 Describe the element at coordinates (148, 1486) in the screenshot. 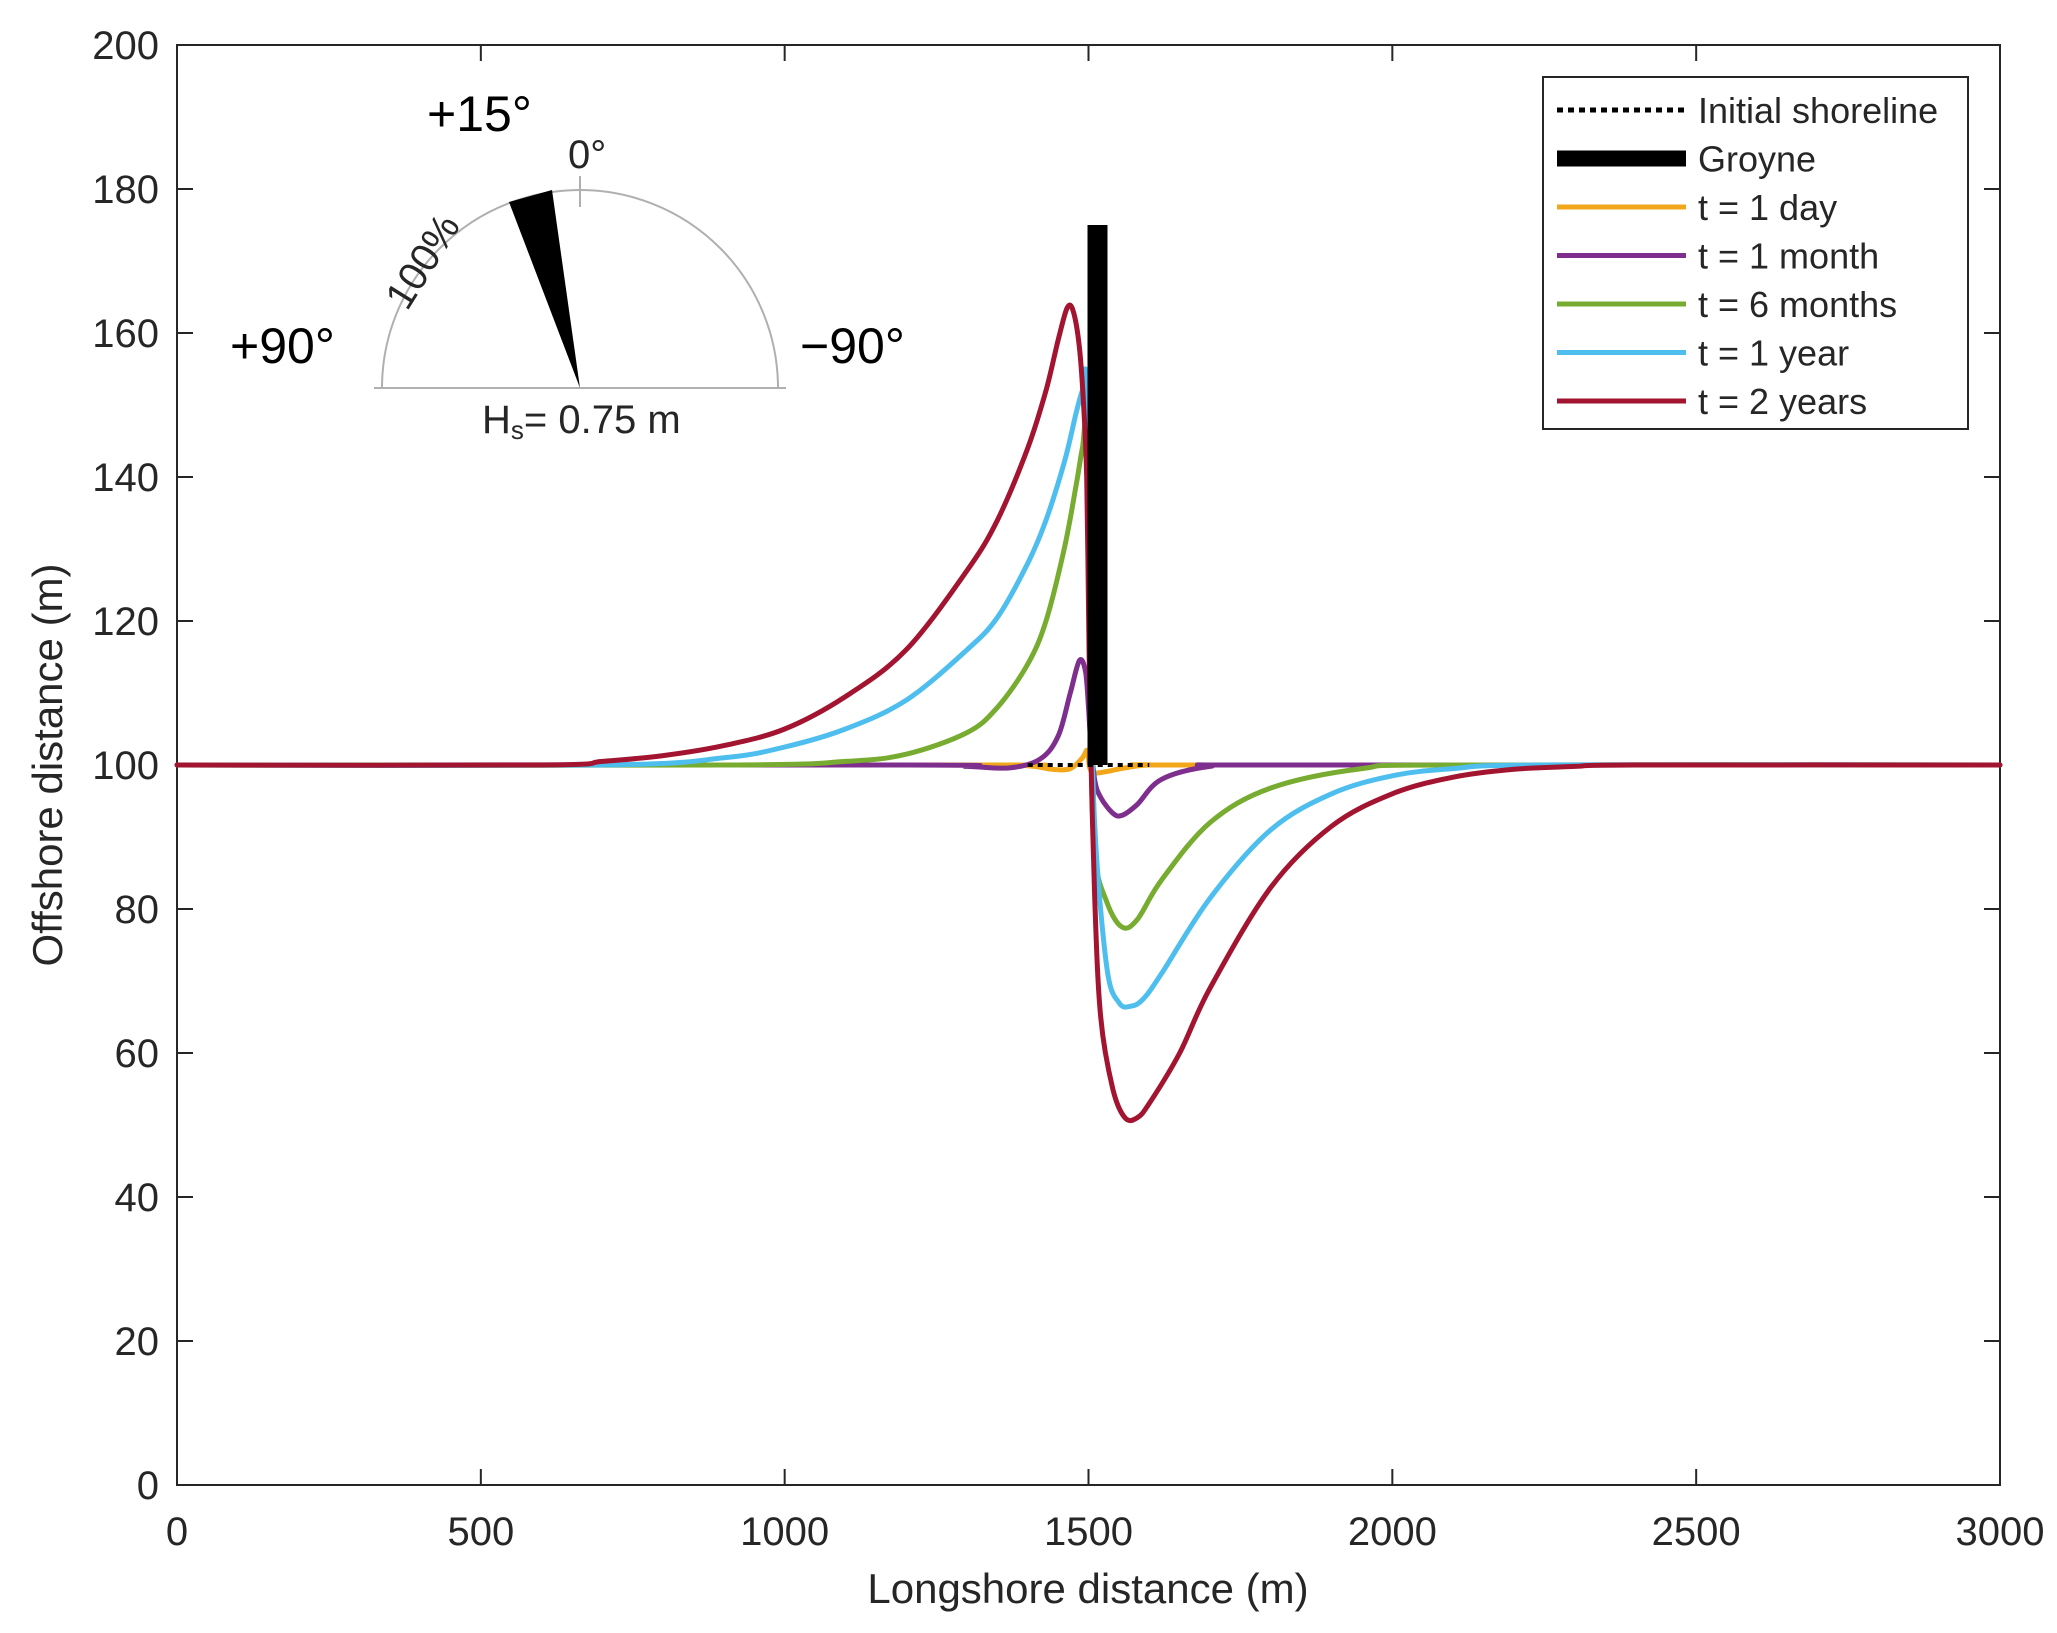

I see `y-tick-label: 0` at that location.